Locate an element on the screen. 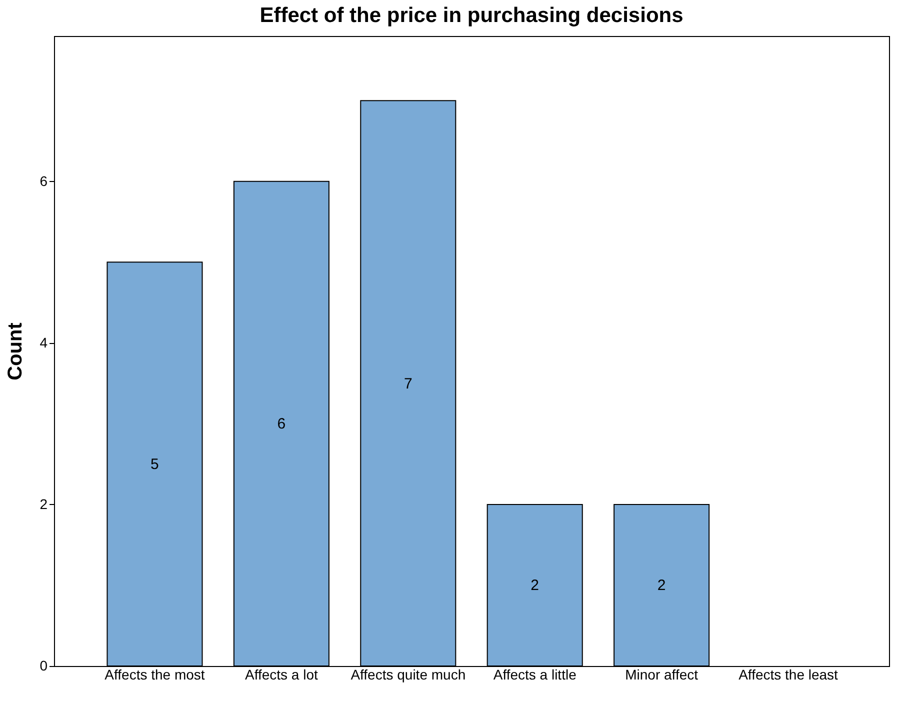  x-tick-label: Affects the most is located at coordinates (154, 674).